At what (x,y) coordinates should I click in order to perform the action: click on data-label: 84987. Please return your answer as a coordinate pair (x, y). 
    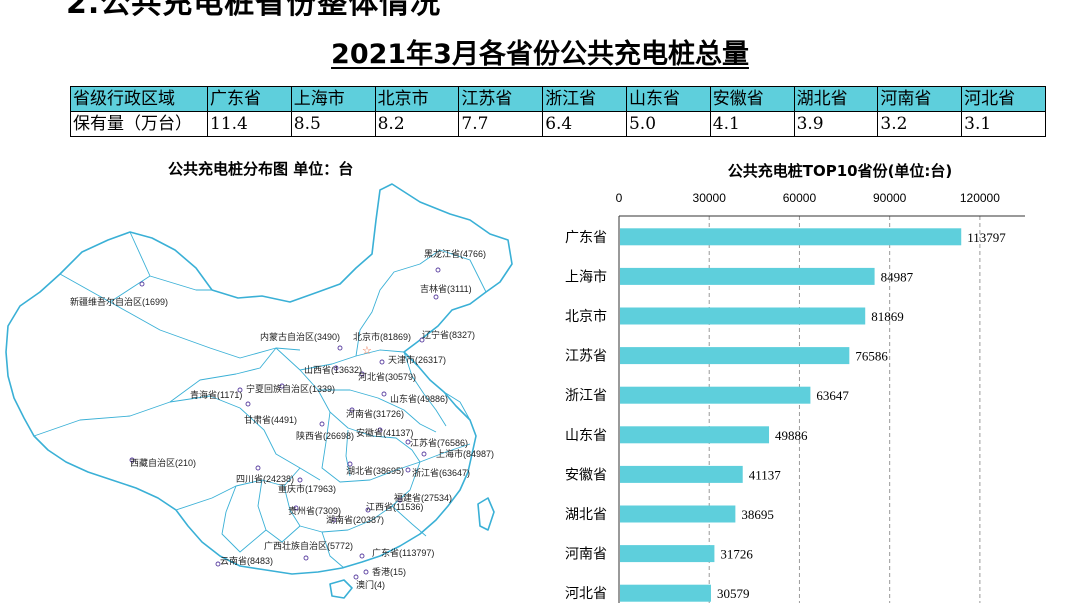
    Looking at the image, I should click on (897, 276).